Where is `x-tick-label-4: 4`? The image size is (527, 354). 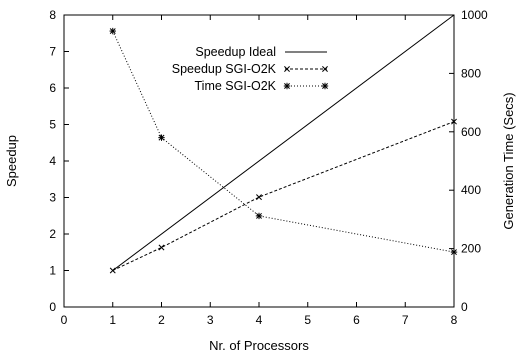 x-tick-label-4: 4 is located at coordinates (259, 320).